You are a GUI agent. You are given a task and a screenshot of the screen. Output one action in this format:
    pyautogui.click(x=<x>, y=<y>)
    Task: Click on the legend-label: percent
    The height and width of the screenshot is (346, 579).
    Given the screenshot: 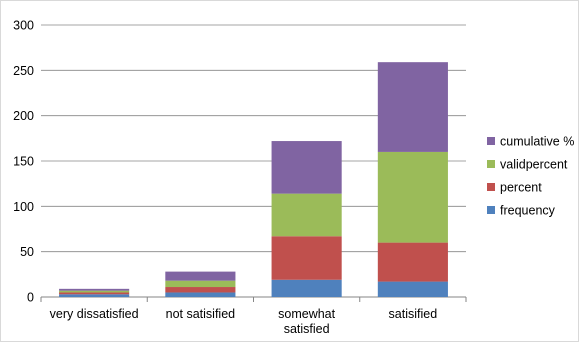 What is the action you would take?
    pyautogui.click(x=521, y=188)
    